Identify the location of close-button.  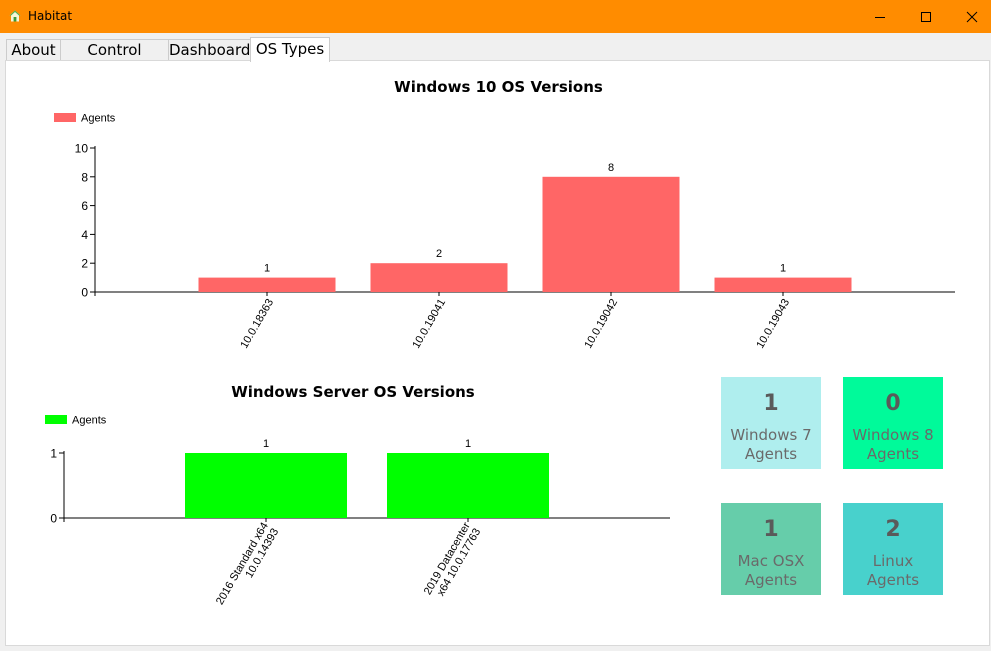
(970, 16).